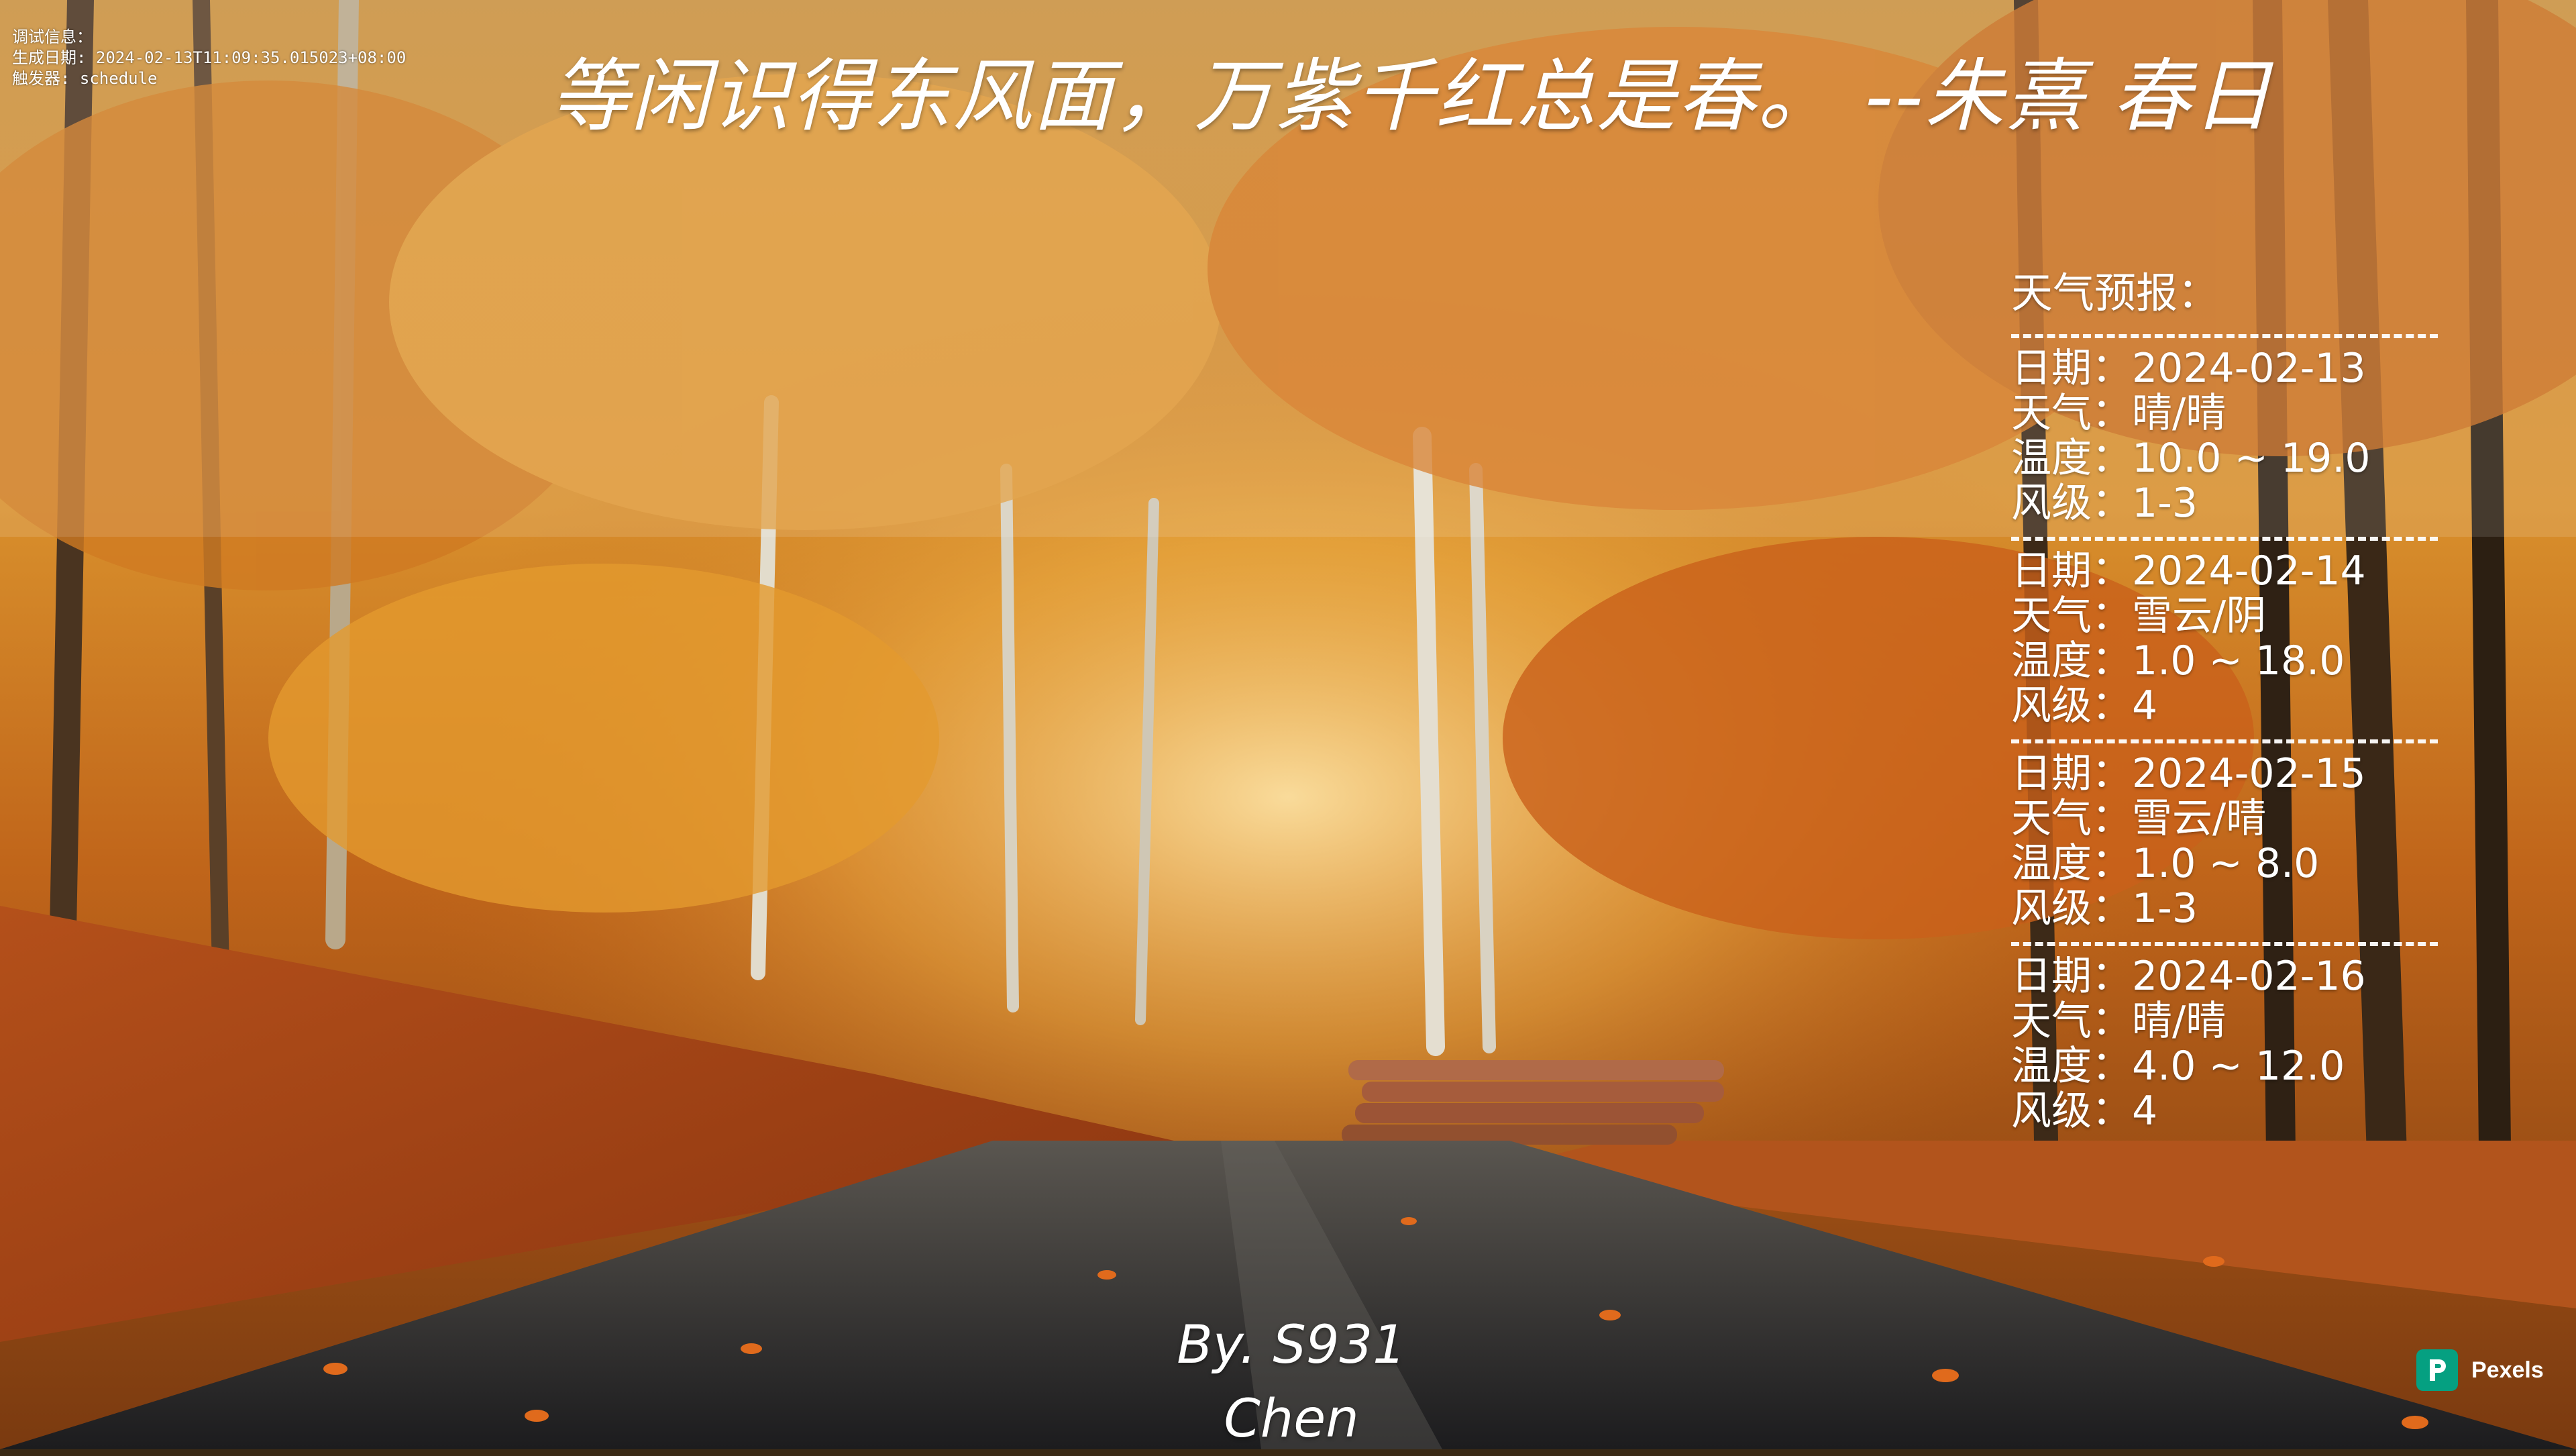 The image size is (2576, 1456). Describe the element at coordinates (52, 37) in the screenshot. I see `debug-title: 调试信息：` at that location.